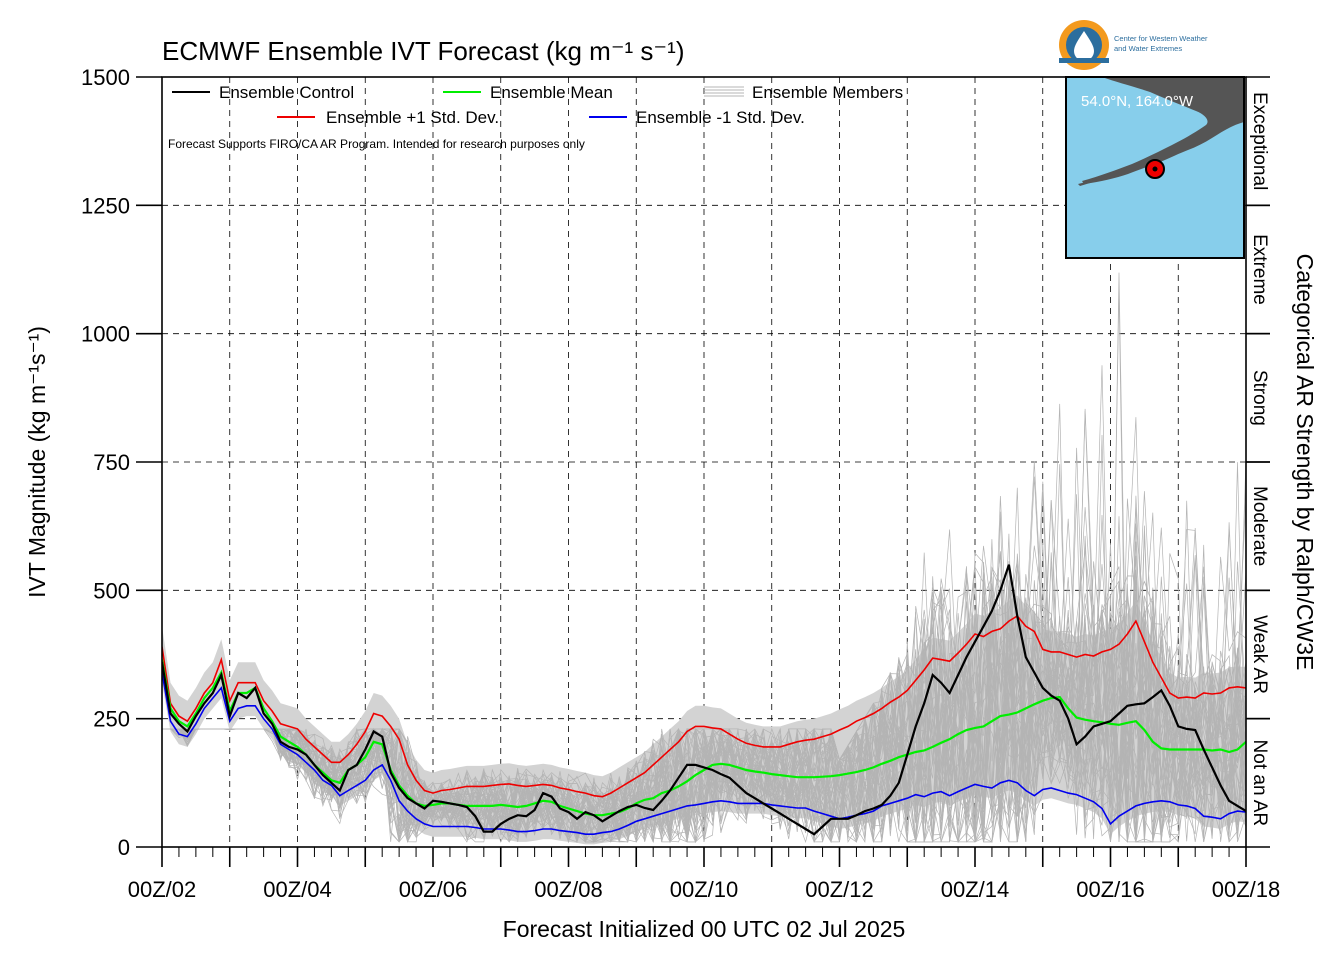  What do you see at coordinates (1259, 141) in the screenshot?
I see `category-label: Exceptional` at bounding box center [1259, 141].